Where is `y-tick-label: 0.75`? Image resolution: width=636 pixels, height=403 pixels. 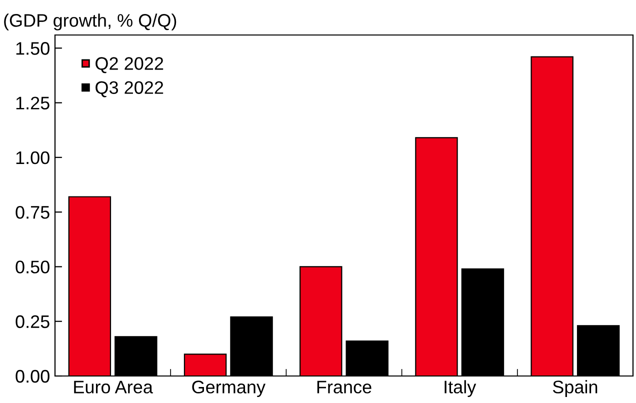
y-tick-label: 0.75 is located at coordinates (33, 212).